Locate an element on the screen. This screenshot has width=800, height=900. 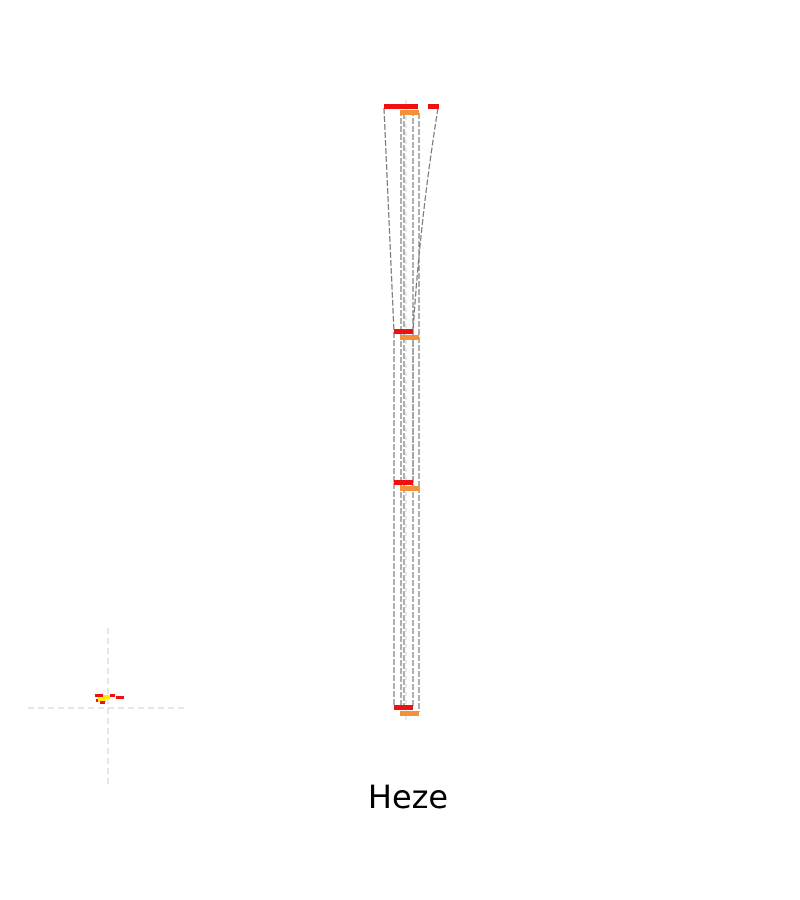
diagram-title: Heze is located at coordinates (408, 797).